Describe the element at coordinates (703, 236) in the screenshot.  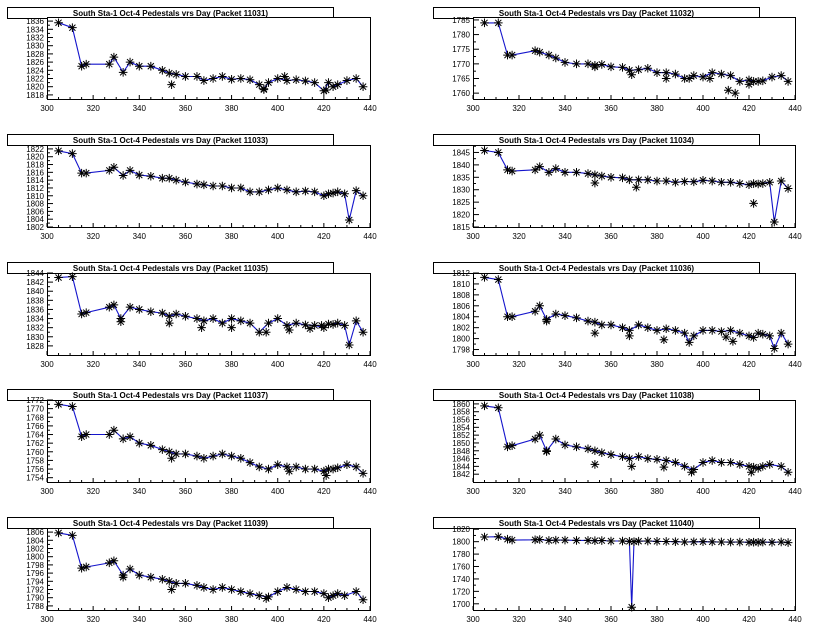
I see `x-tick-label: 400` at that location.